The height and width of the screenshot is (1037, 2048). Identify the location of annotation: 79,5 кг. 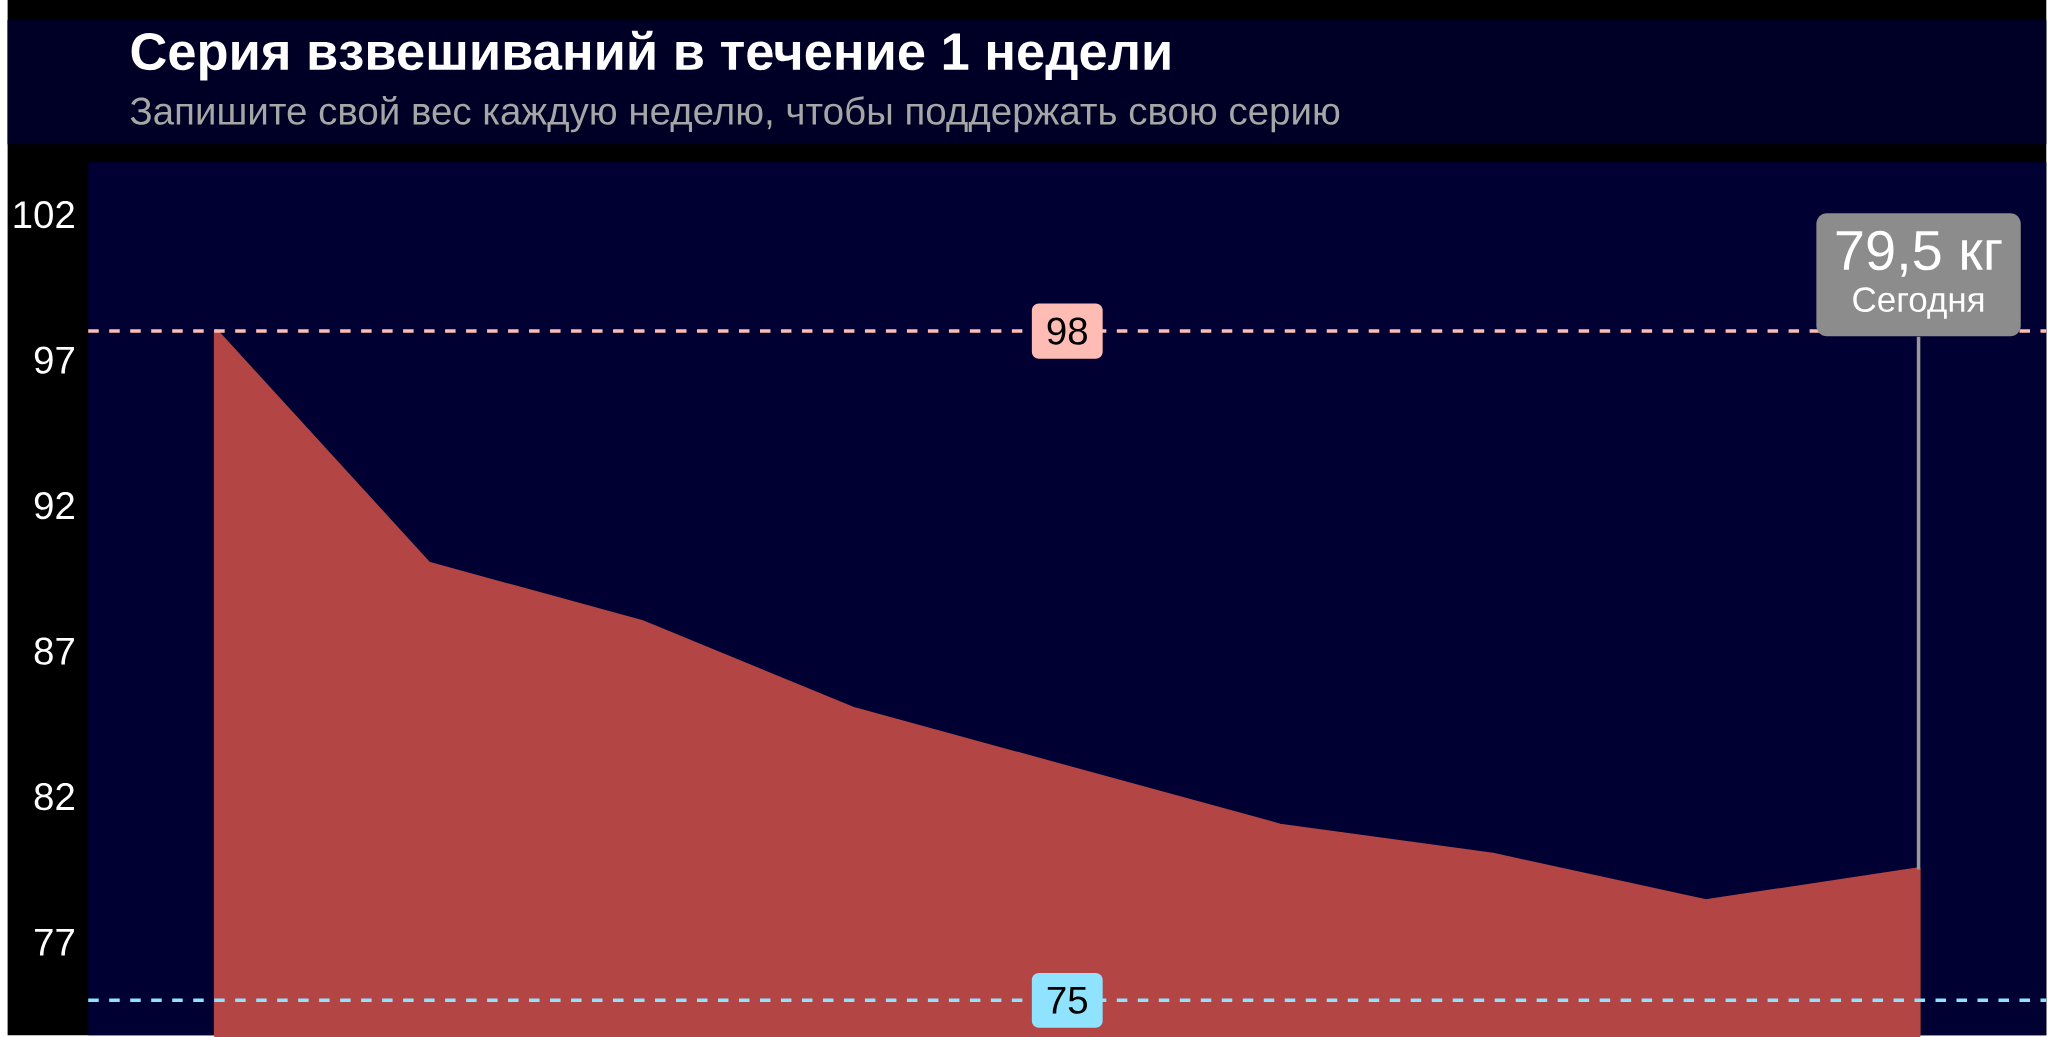
(1919, 253).